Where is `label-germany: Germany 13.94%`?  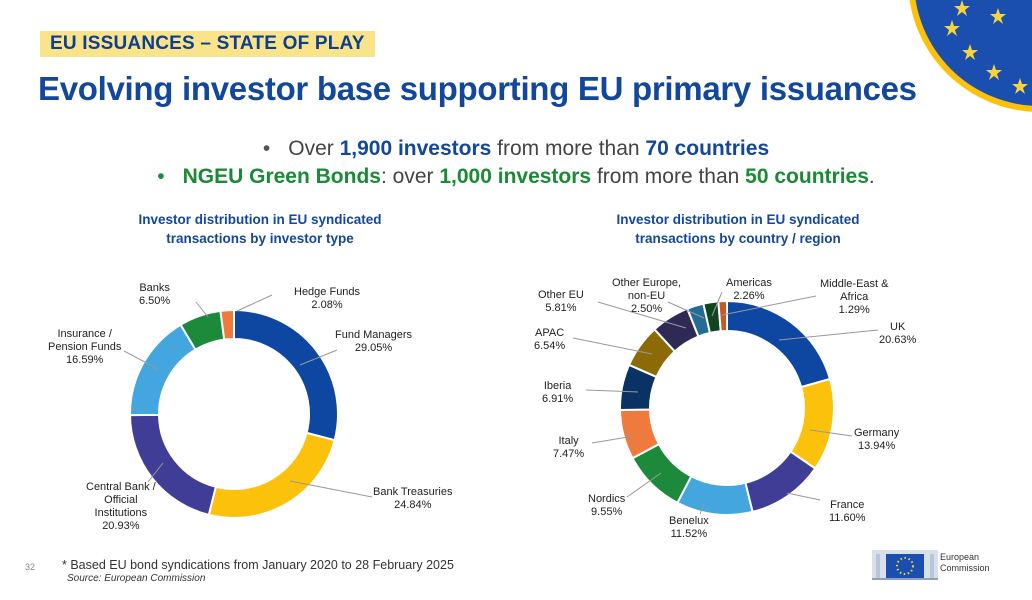
label-germany: Germany 13.94% is located at coordinates (877, 439).